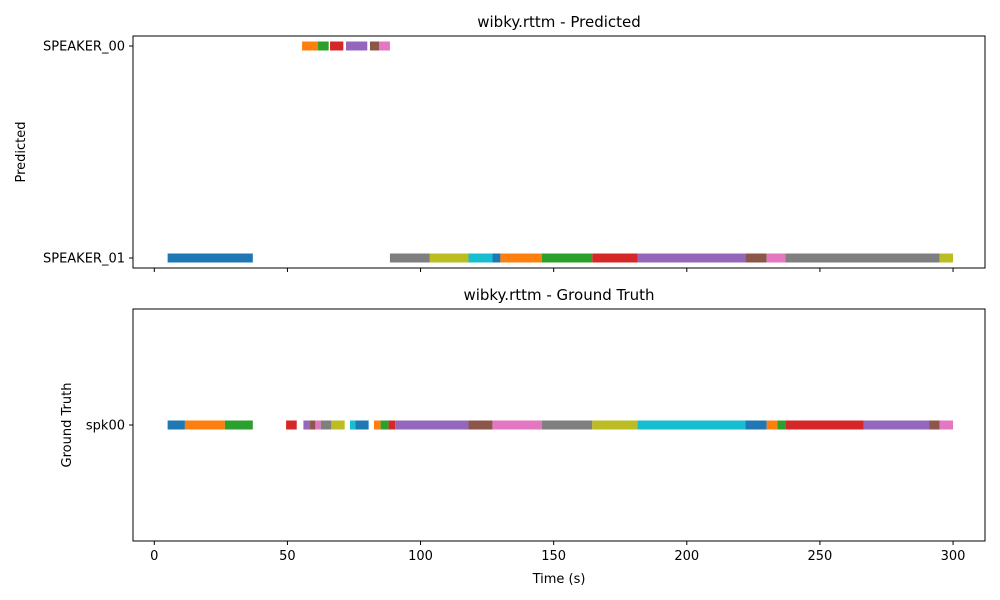 The height and width of the screenshot is (600, 1000). What do you see at coordinates (21, 151) in the screenshot?
I see `predicted-y-axis-label: Predicted` at bounding box center [21, 151].